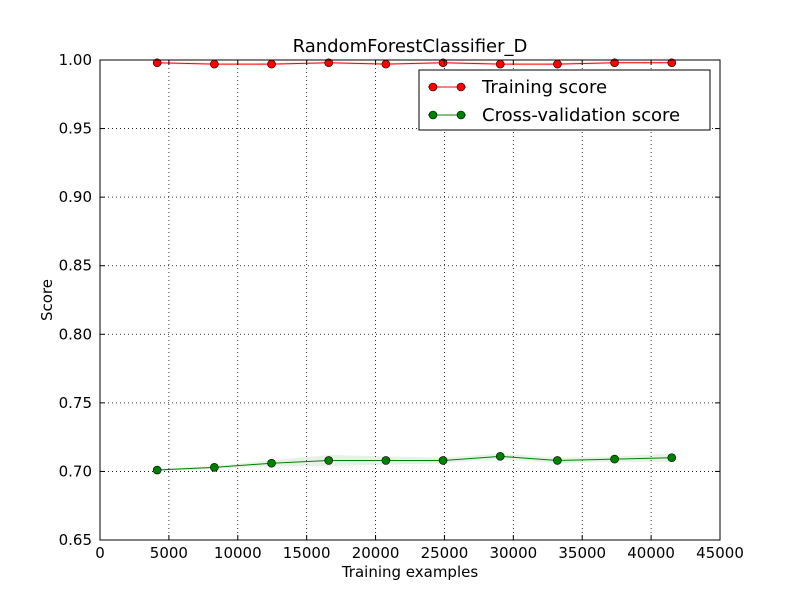 Image resolution: width=800 pixels, height=600 pixels. I want to click on x-tick-label: 5000, so click(169, 553).